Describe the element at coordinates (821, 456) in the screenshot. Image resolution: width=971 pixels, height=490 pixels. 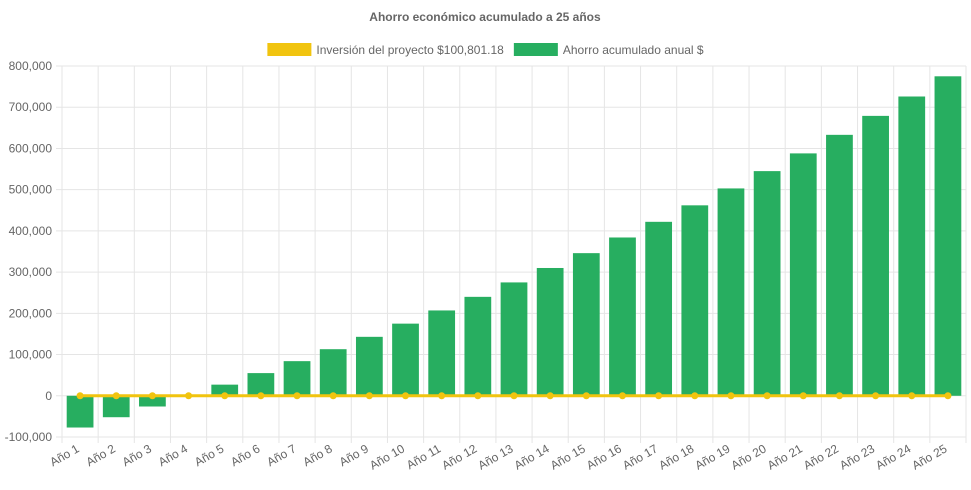
I see `x-tick-label: Año 22` at that location.